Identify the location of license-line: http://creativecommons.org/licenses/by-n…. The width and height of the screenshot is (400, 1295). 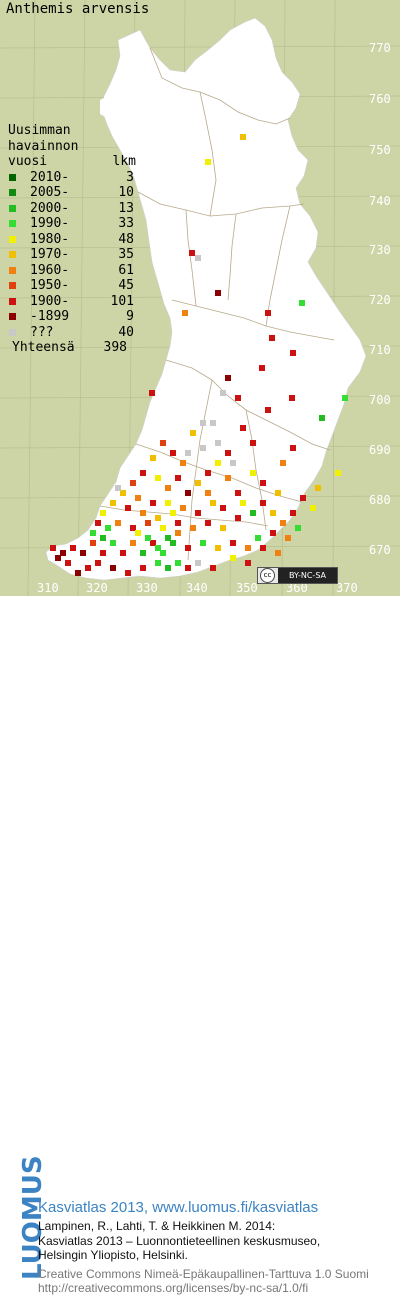
(173, 1288).